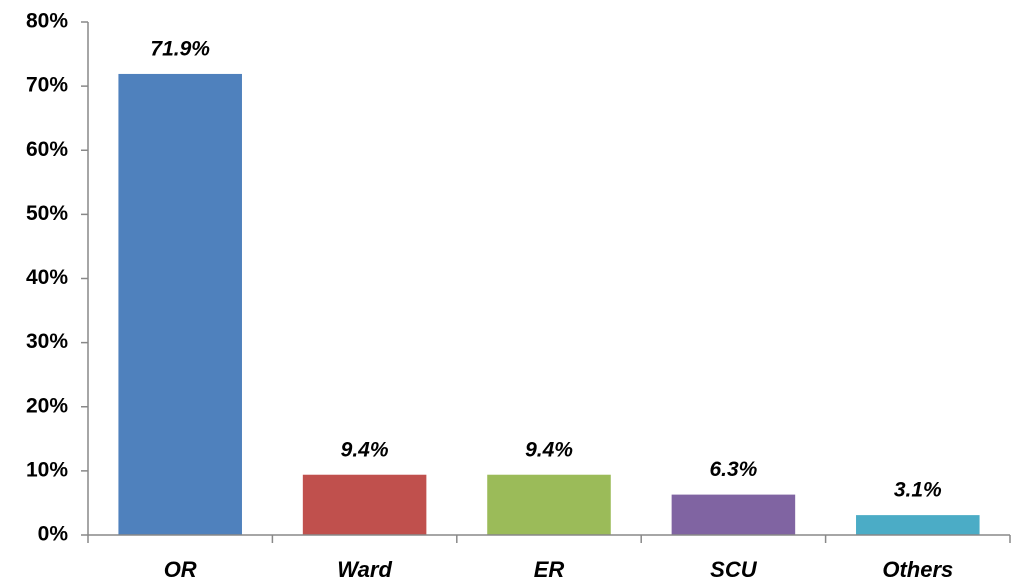  I want to click on data-label: 3.1%, so click(918, 490).